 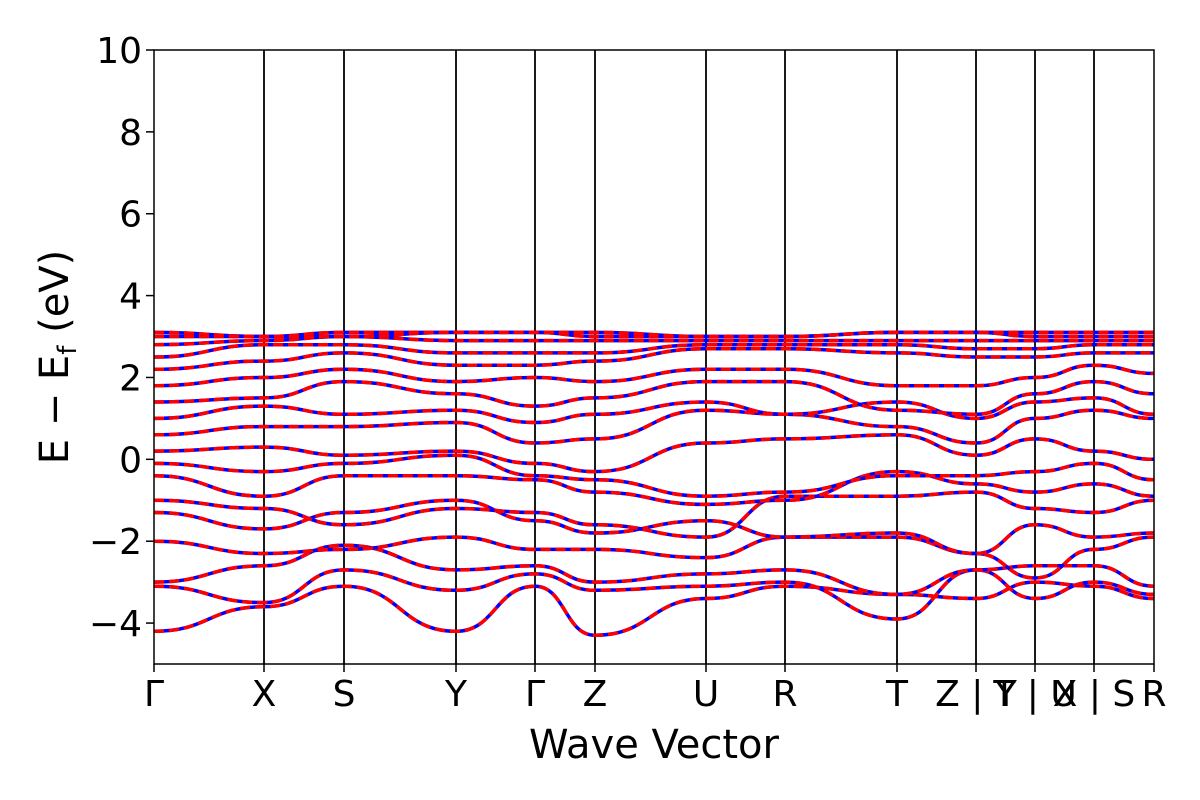 I want to click on kpoint-label: T | U, so click(x=1034, y=694).